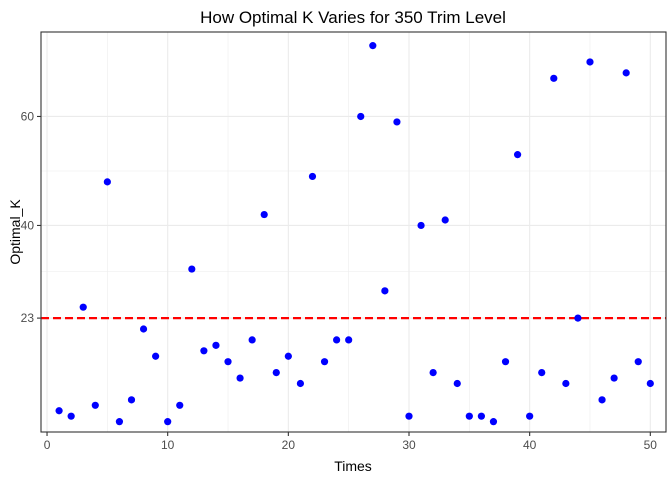 The width and height of the screenshot is (672, 480). Describe the element at coordinates (351, 442) in the screenshot. I see `x-axis-ticks: 0 10 20 30 40 50` at that location.